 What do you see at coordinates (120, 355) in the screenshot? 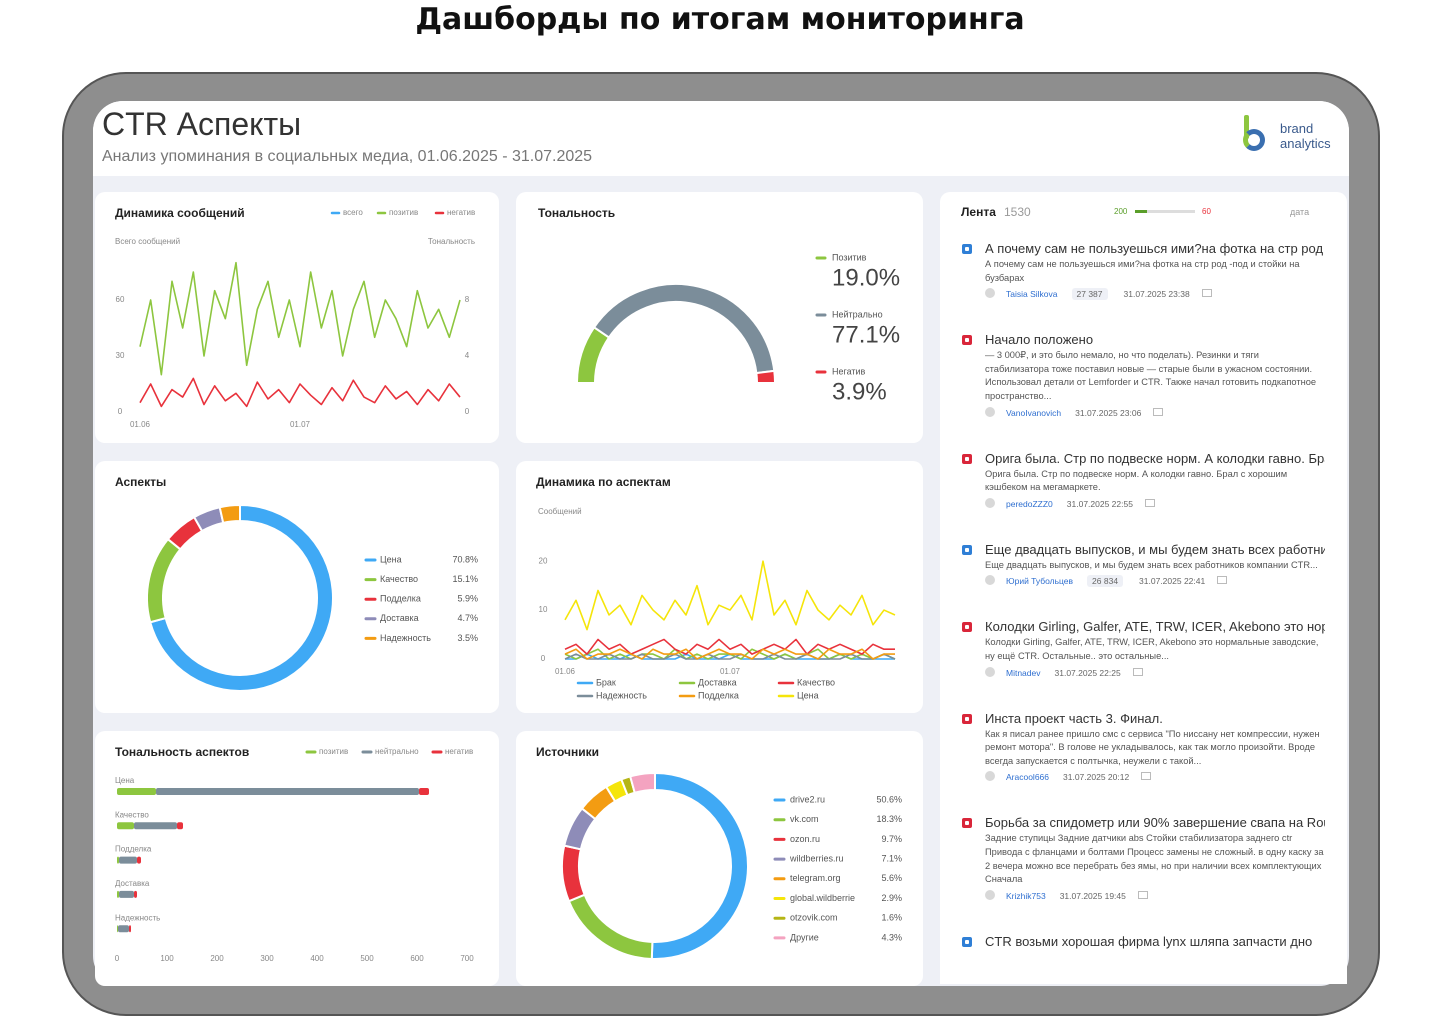
I see `y-tick-label: 30` at bounding box center [120, 355].